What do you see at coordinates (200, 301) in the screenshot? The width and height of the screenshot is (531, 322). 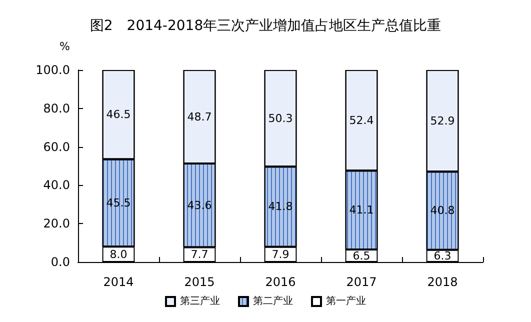 I see `legend-label: 第三产业` at bounding box center [200, 301].